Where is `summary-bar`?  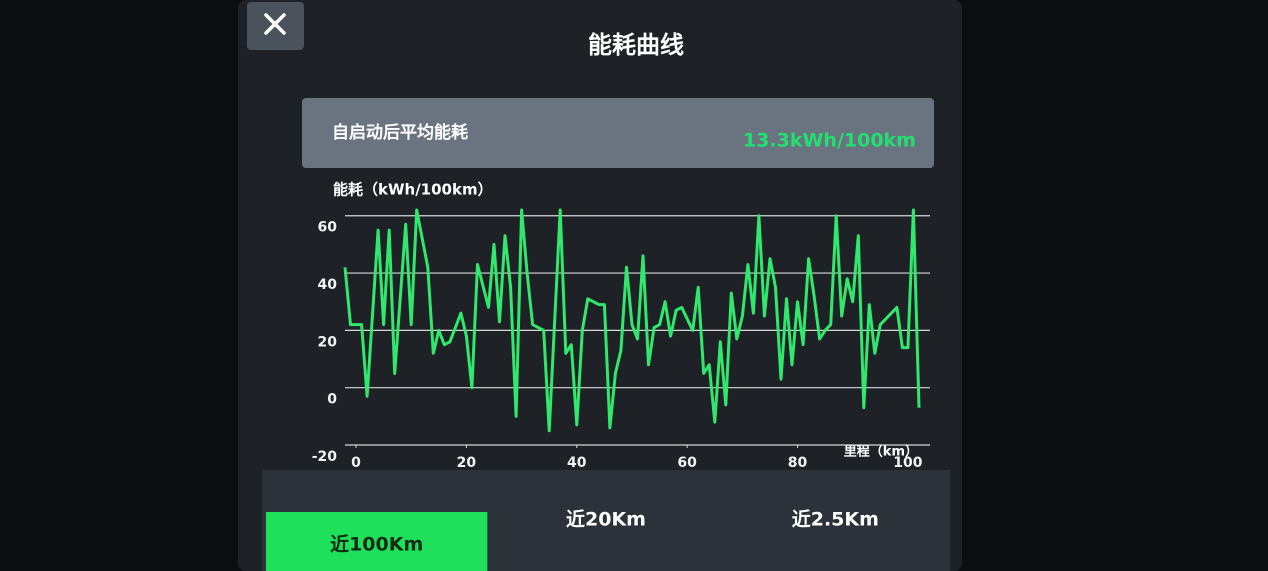 summary-bar is located at coordinates (618, 133).